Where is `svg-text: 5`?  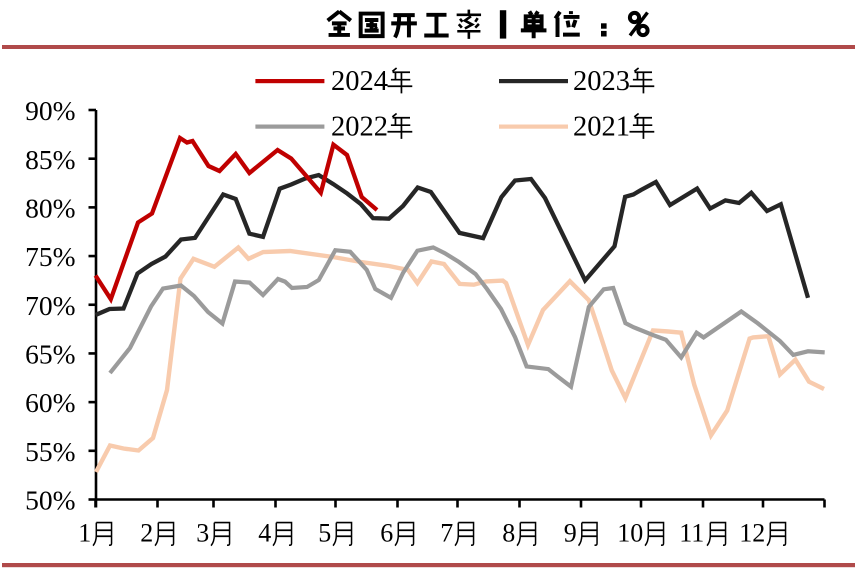 svg-text: 5 is located at coordinates (324, 533).